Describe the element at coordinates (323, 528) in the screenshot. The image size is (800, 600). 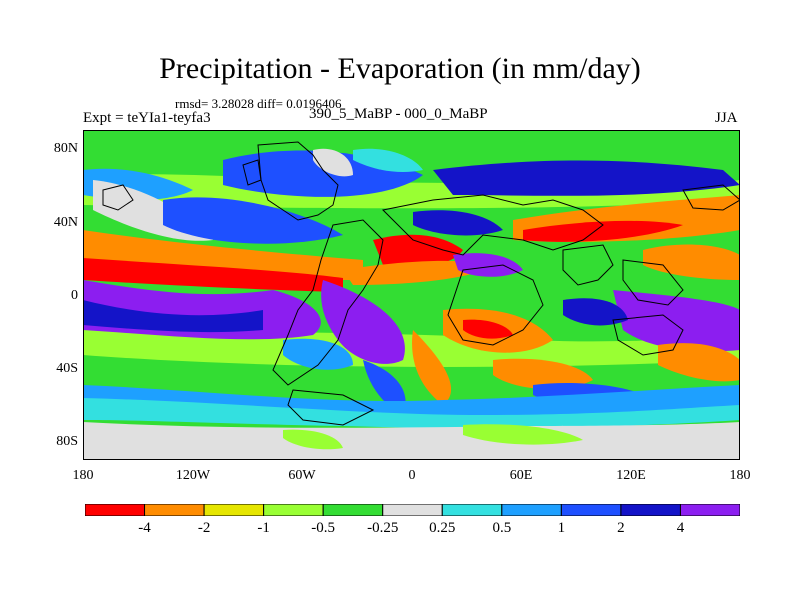
I see `colorbar-label: -0.5` at that location.